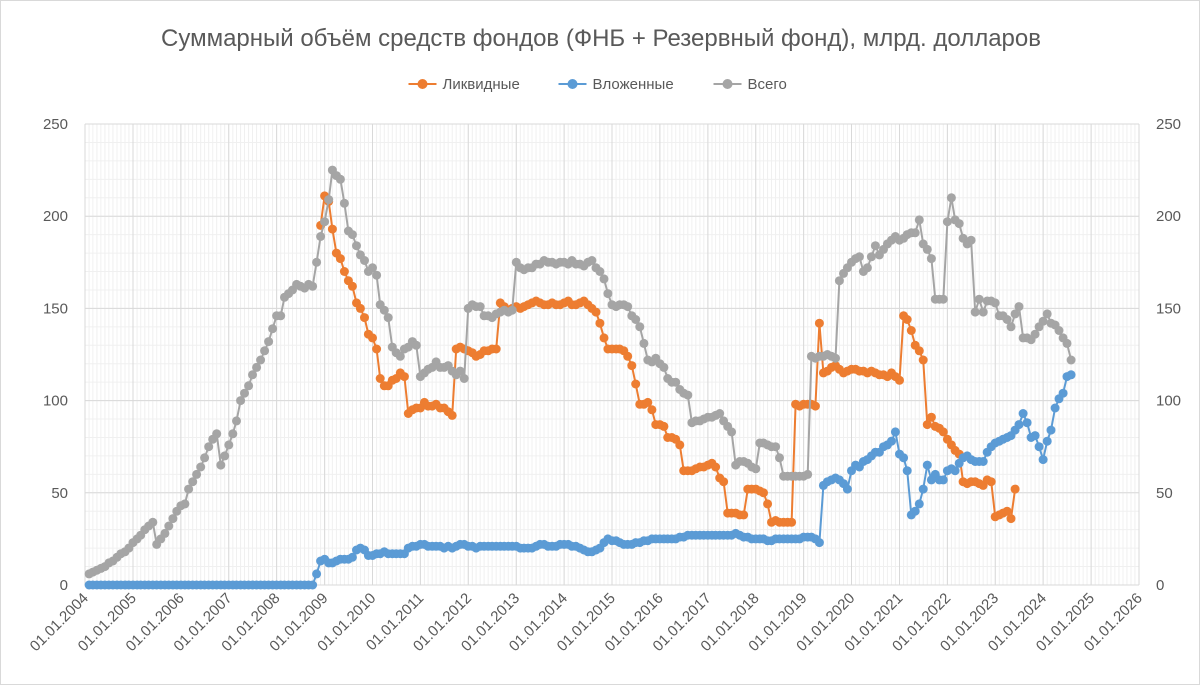 The width and height of the screenshot is (1200, 686). I want to click on y-tick-label-left: 50, so click(59, 493).